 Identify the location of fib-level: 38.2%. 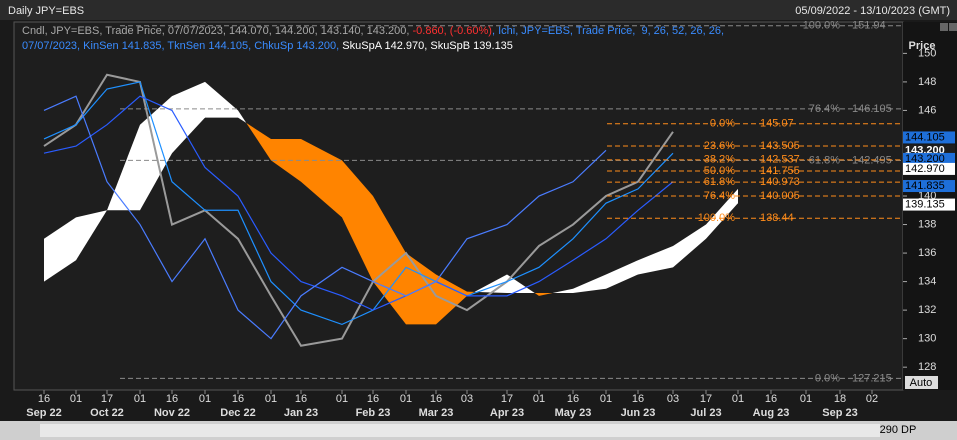
(719, 160).